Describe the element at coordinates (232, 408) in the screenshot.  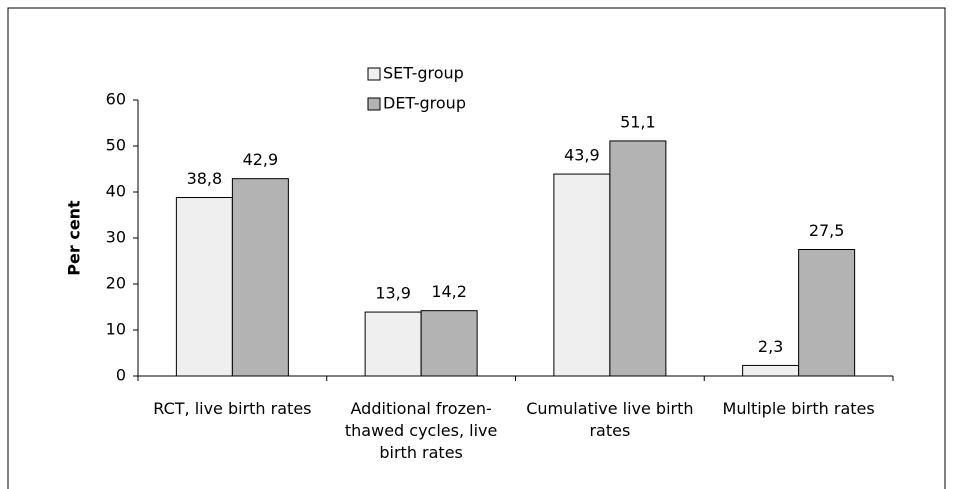
I see `x-tick-label: RCT, live birth rates` at that location.